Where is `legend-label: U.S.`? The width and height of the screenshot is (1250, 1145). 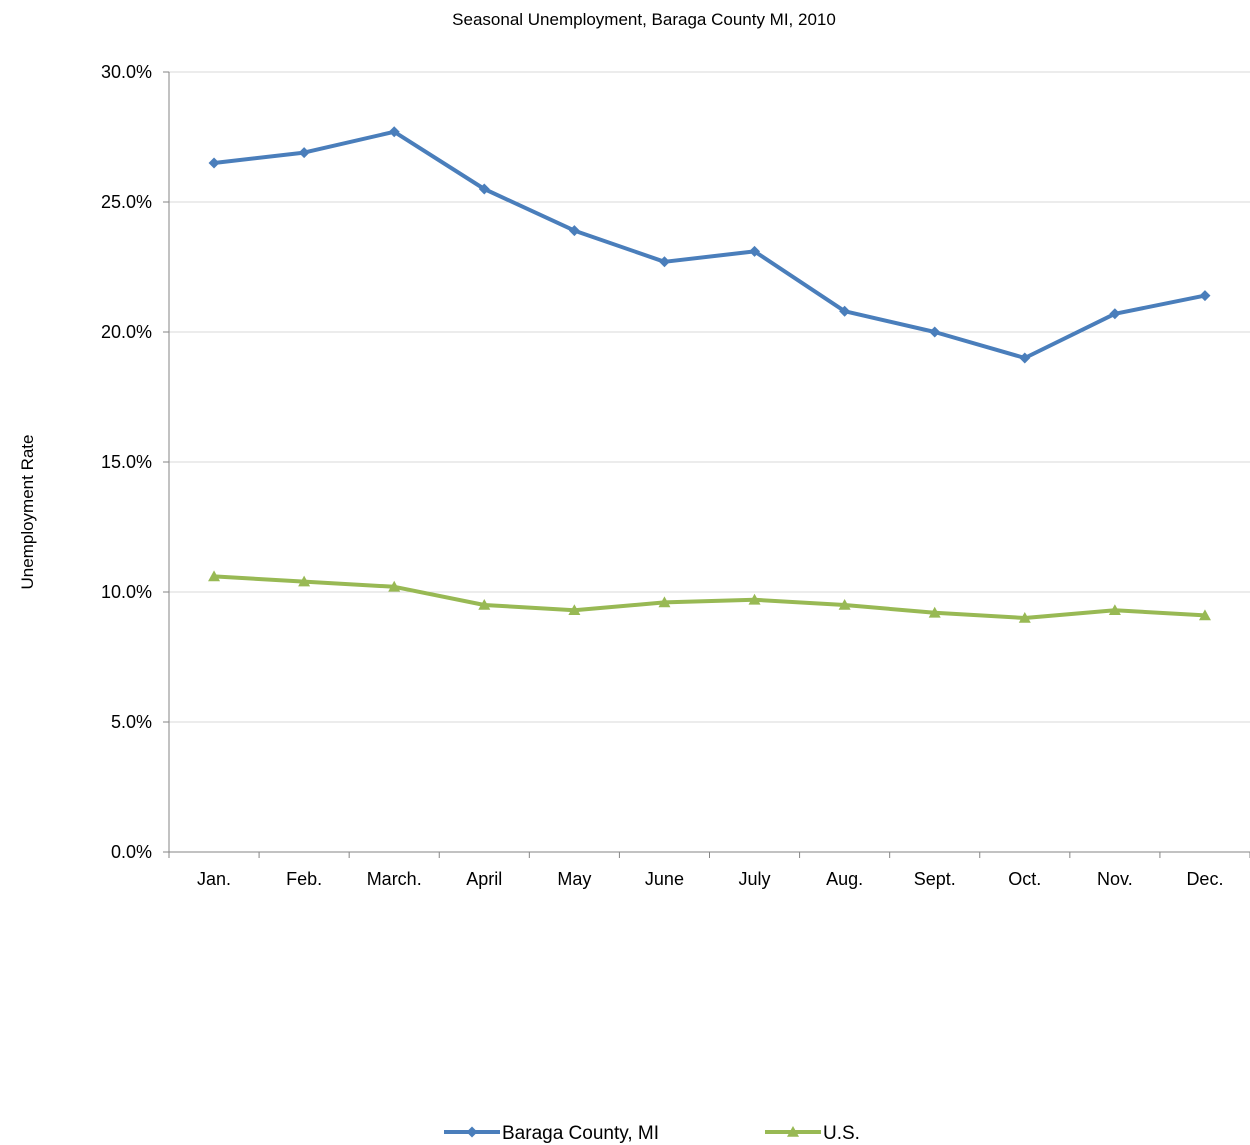 legend-label: U.S. is located at coordinates (841, 1133).